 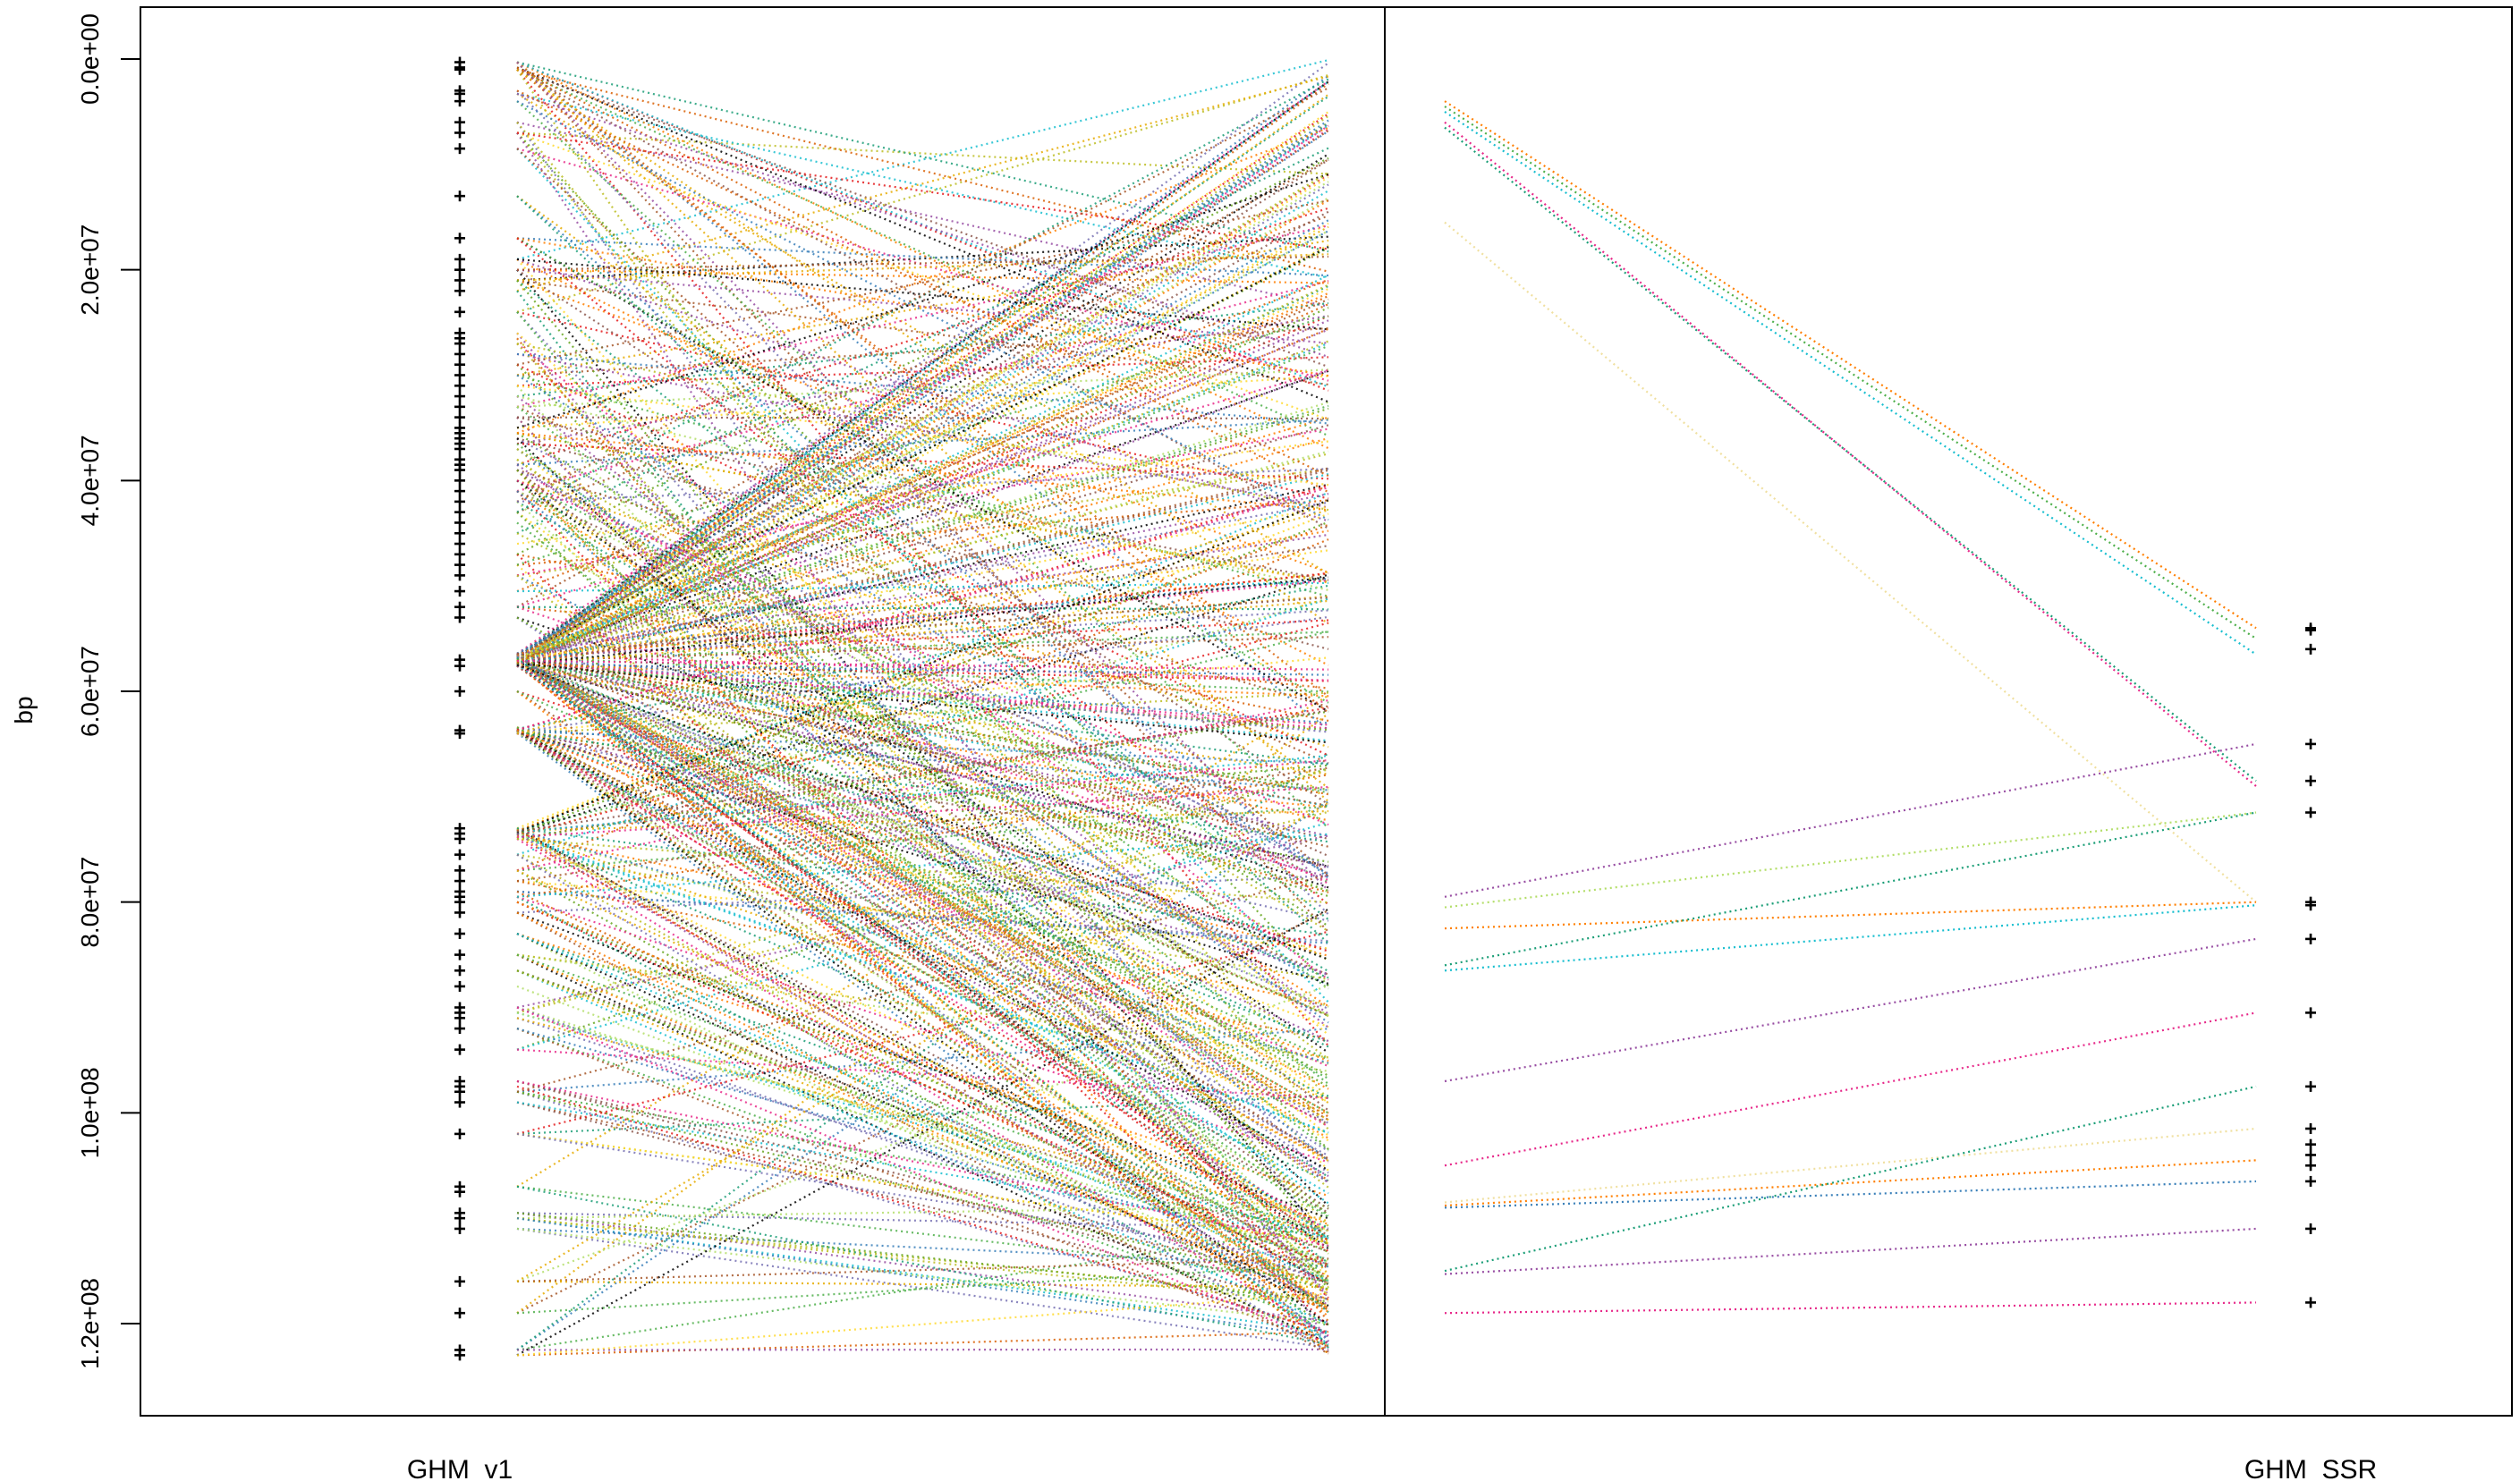 I want to click on y-tick-label: 6.0e+07, so click(x=90, y=691).